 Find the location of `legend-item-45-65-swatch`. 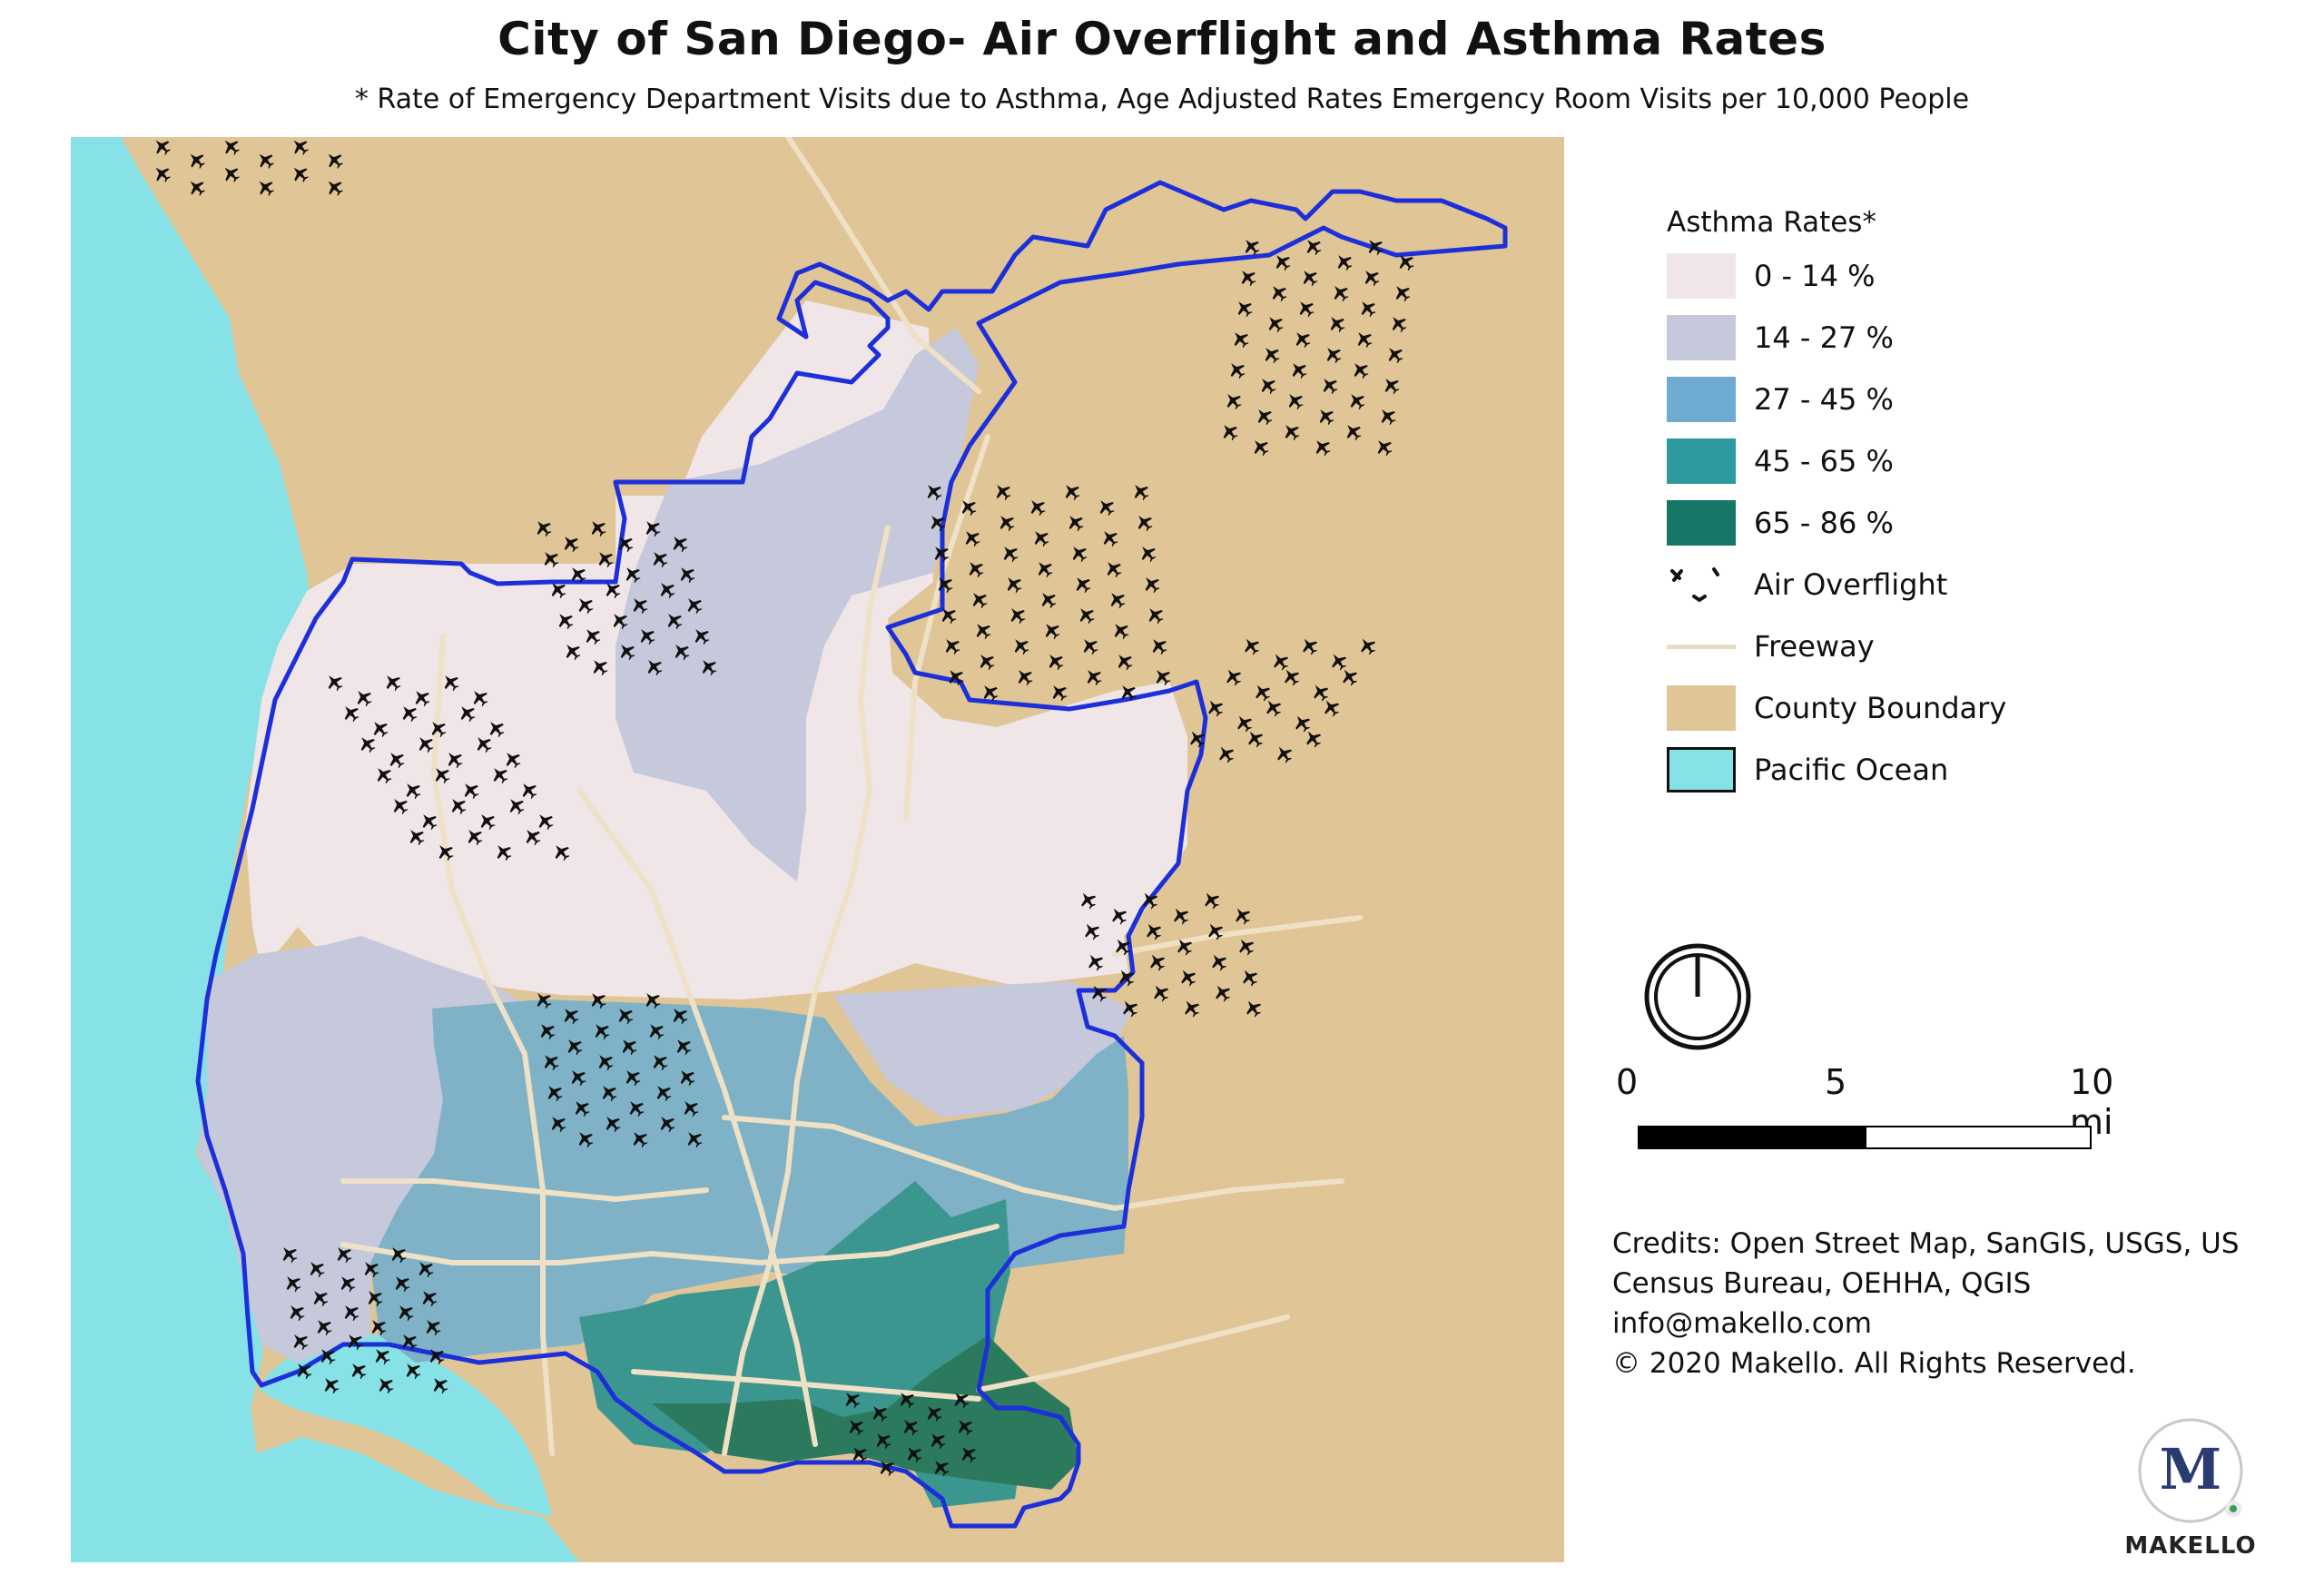

legend-item-45-65-swatch is located at coordinates (1701, 461).